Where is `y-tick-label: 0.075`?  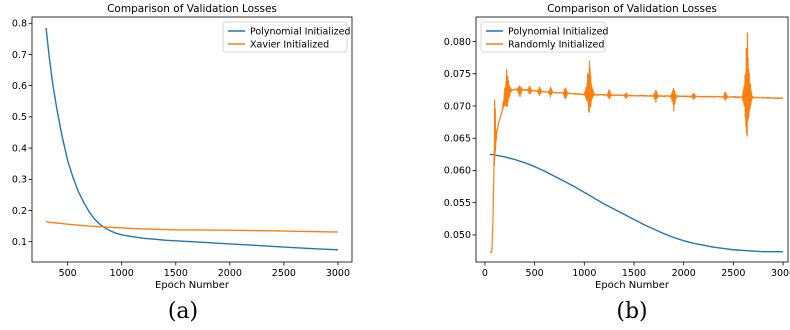 y-tick-label: 0.075 is located at coordinates (457, 74).